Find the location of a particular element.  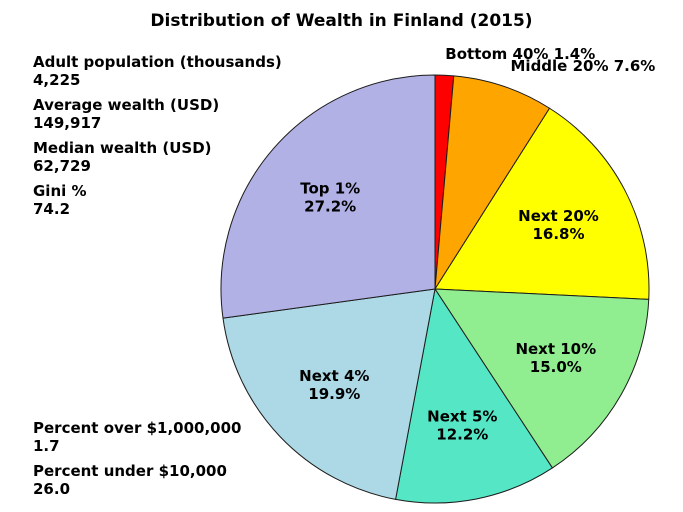

chart-title: Distribution of Wealth in Finland (2015) is located at coordinates (341, 21).